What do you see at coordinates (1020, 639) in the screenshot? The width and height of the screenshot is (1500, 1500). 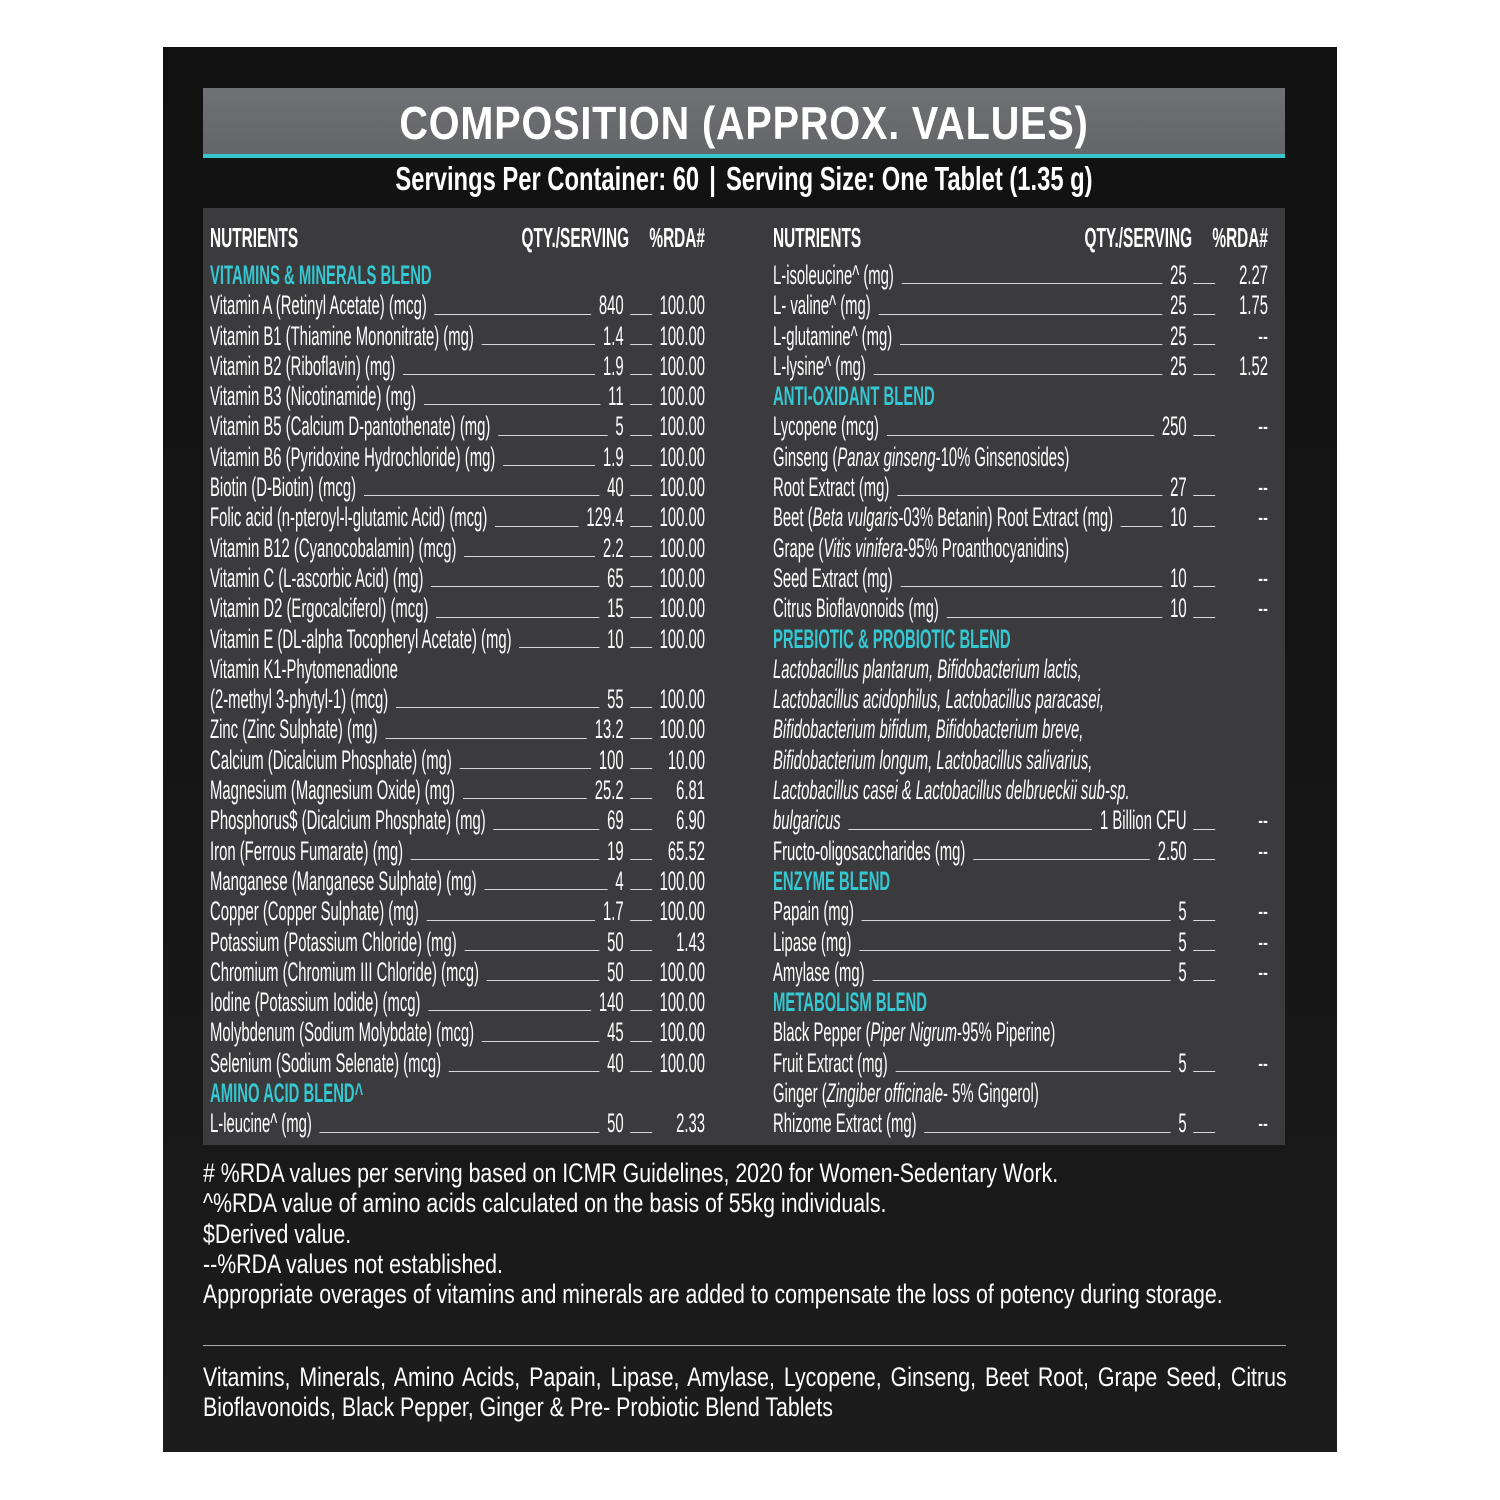 I see `section-heading: PREBIOTIC & PROBIOTIC BLEND` at bounding box center [1020, 639].